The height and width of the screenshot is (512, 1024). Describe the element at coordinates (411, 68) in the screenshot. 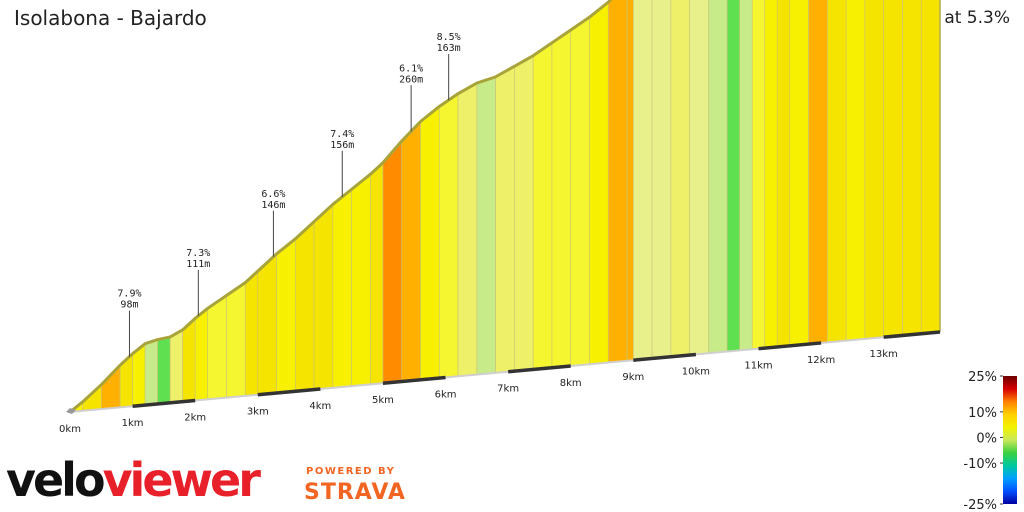

I see `annotation-grade: 6.1%` at that location.